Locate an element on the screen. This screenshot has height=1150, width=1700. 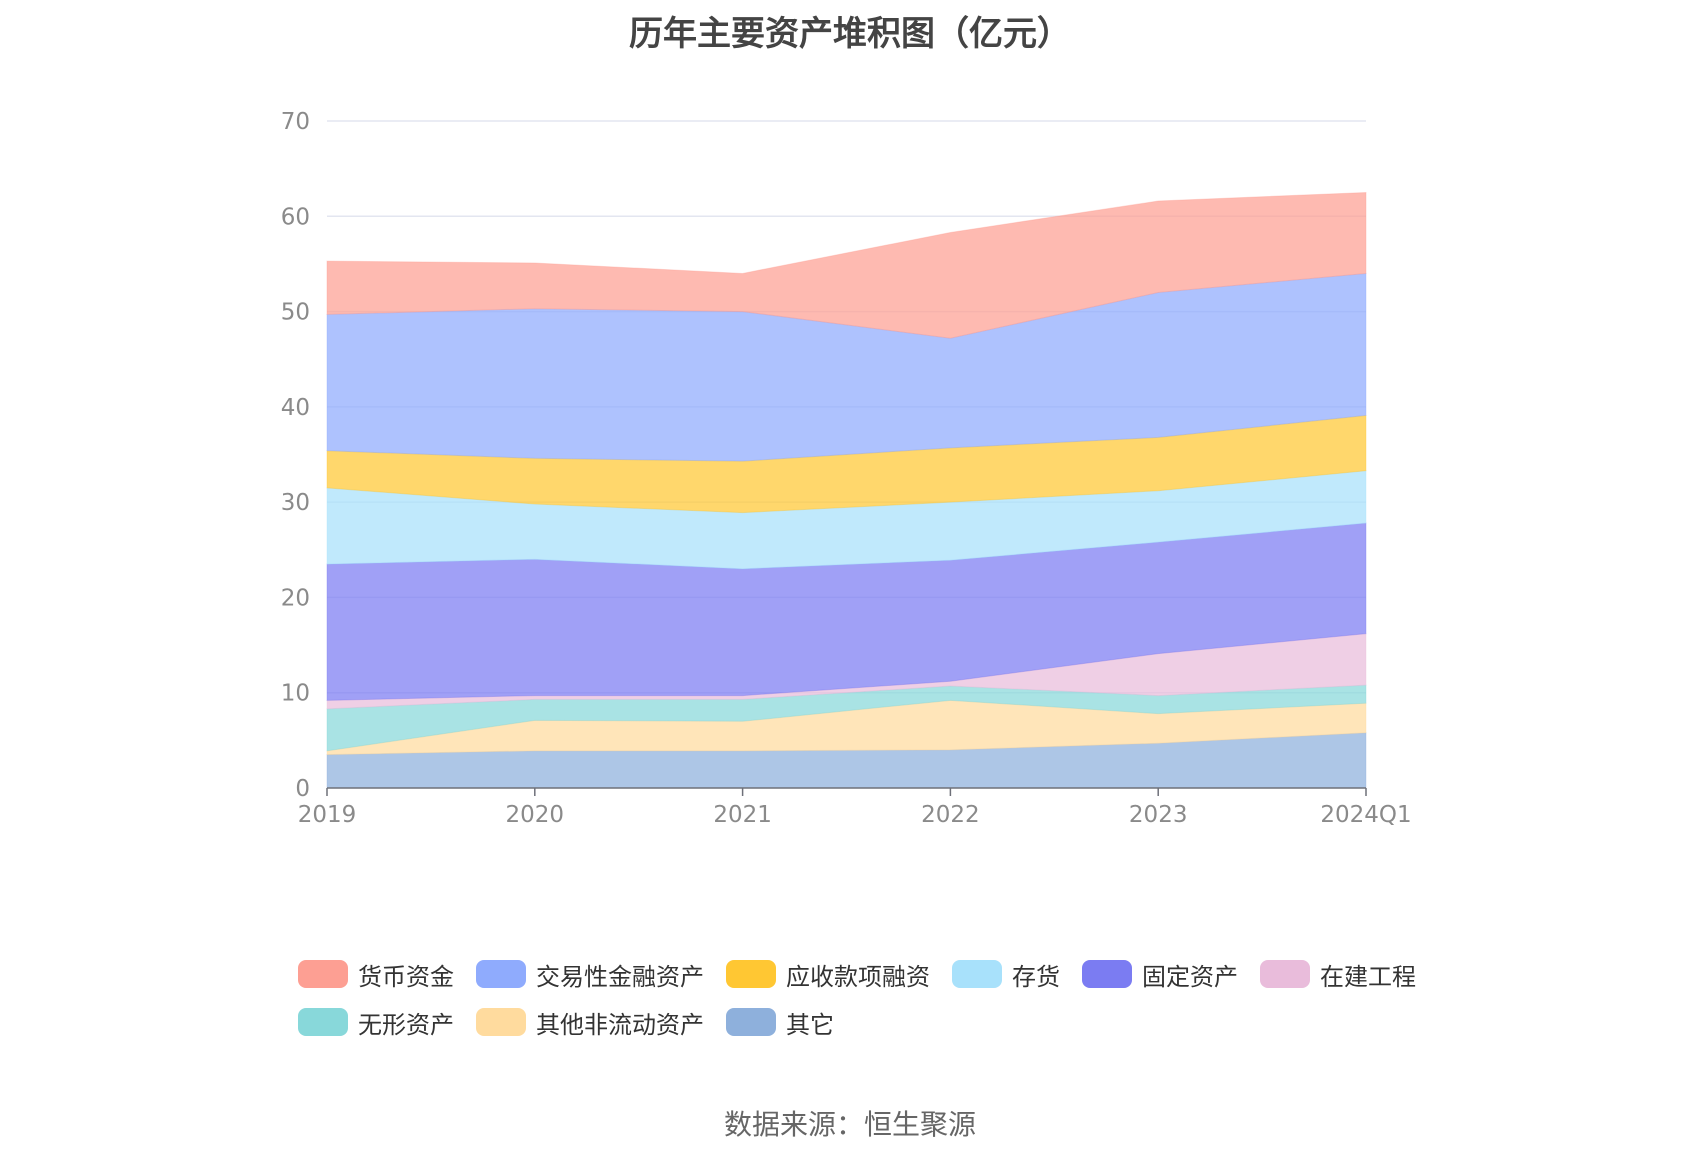
legend-item: 交易性金融资产 is located at coordinates (590, 974).